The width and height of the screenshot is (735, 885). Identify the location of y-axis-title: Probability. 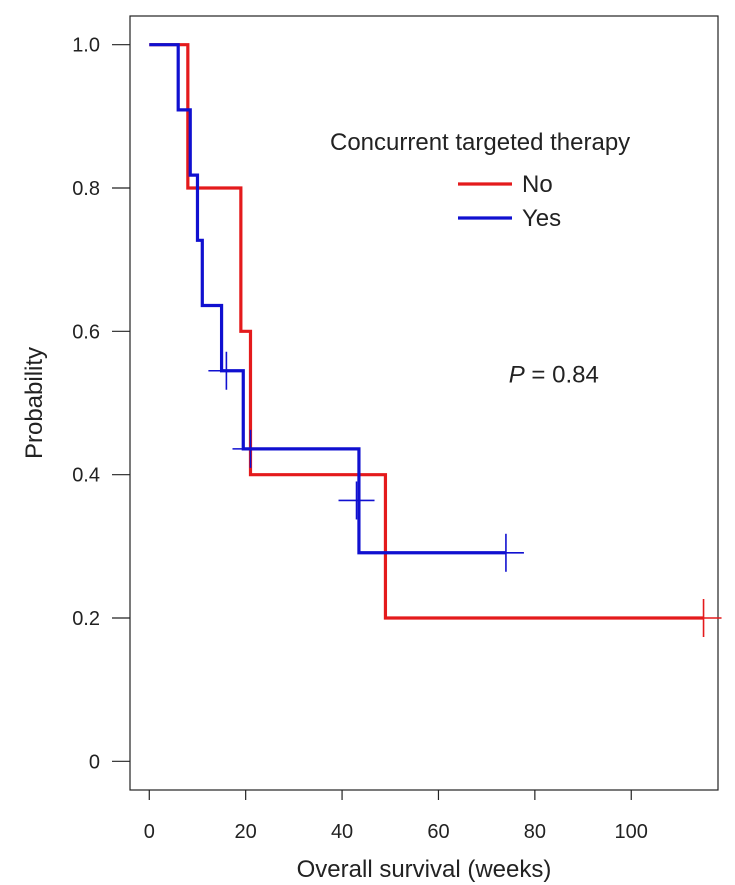
(34, 403).